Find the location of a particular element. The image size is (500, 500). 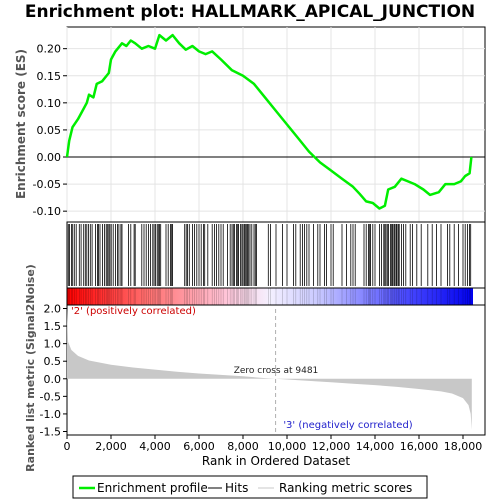

x-tick-label: 18,000 is located at coordinates (463, 446).